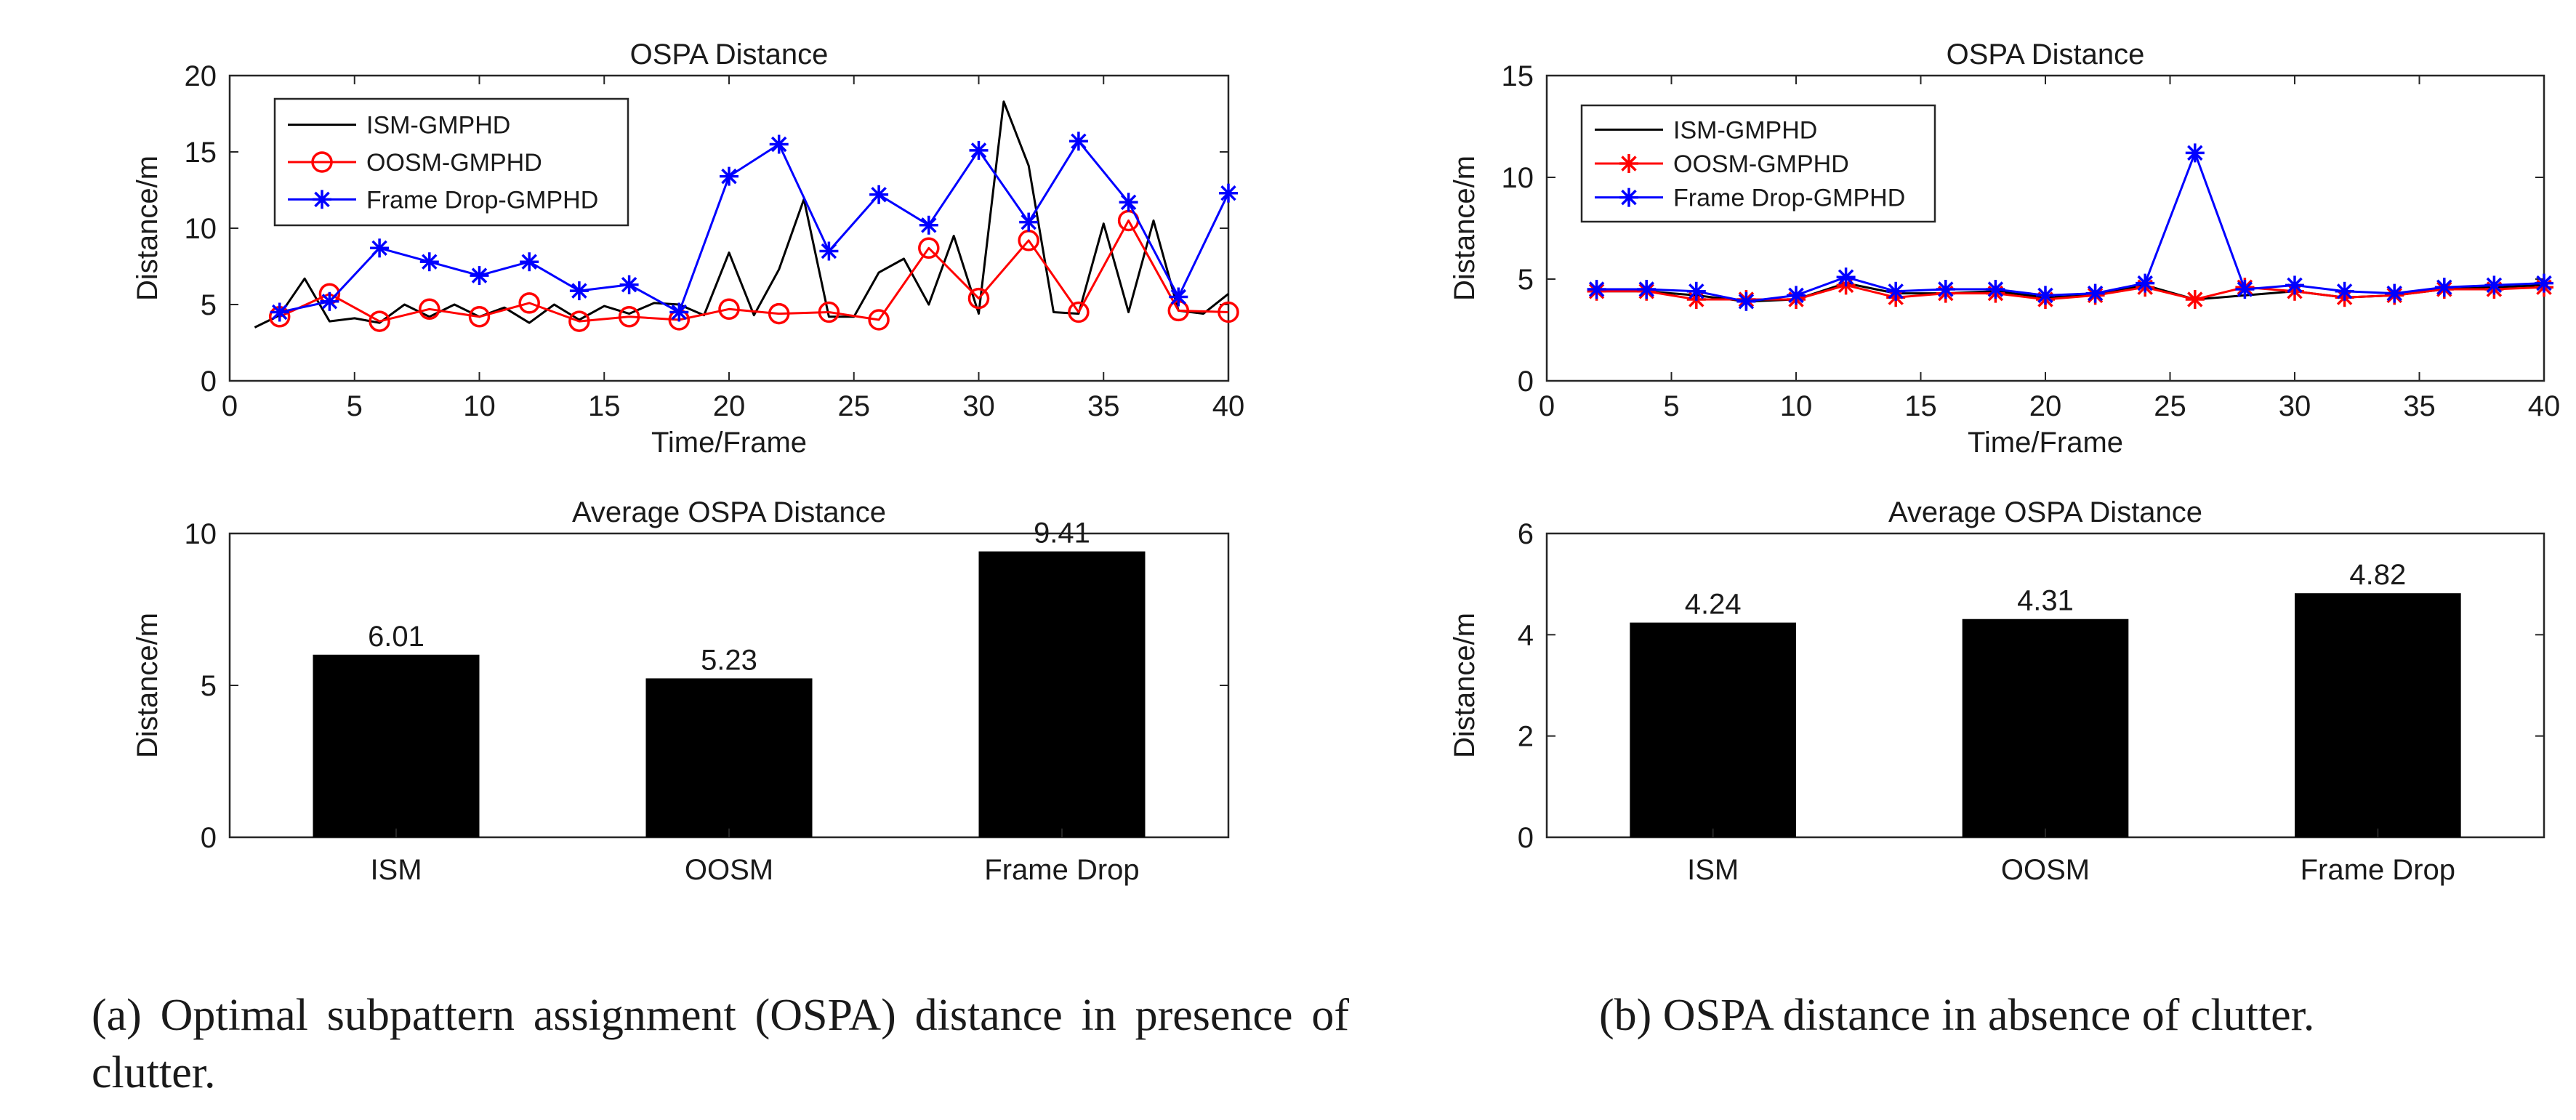 Image resolution: width=2576 pixels, height=1120 pixels. Describe the element at coordinates (729, 443) in the screenshot. I see `x-axis-label: Time/Frame` at that location.